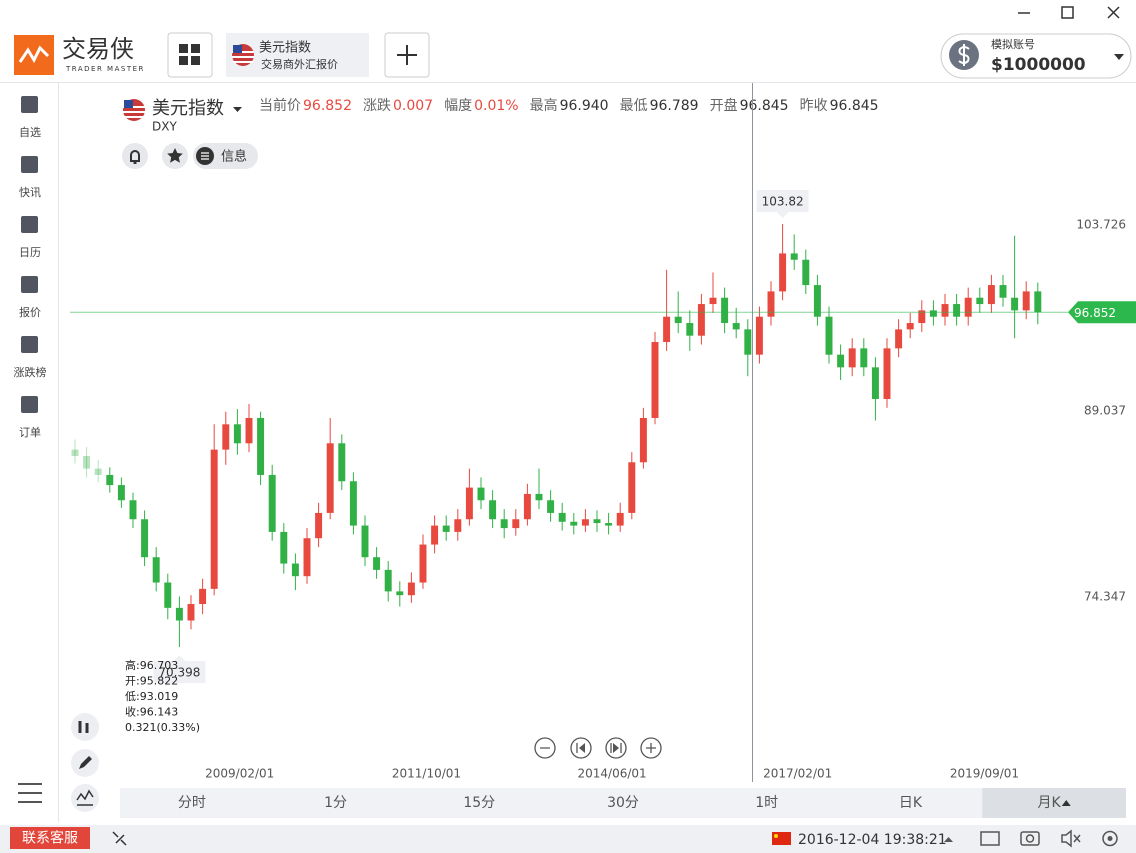  Describe the element at coordinates (30, 793) in the screenshot. I see `menu-icon` at that location.